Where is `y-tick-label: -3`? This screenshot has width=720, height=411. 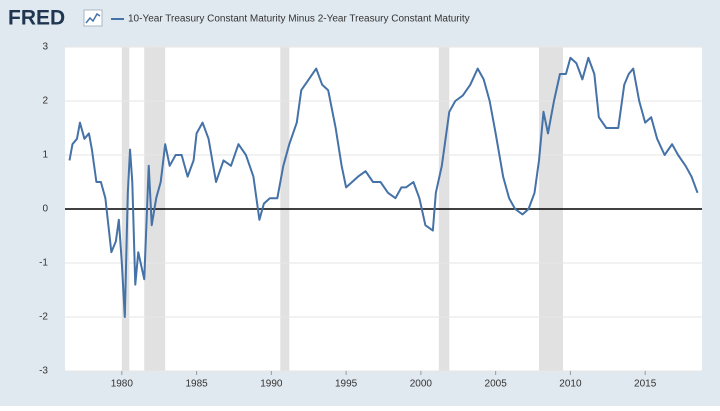 y-tick-label: -3 is located at coordinates (43, 371).